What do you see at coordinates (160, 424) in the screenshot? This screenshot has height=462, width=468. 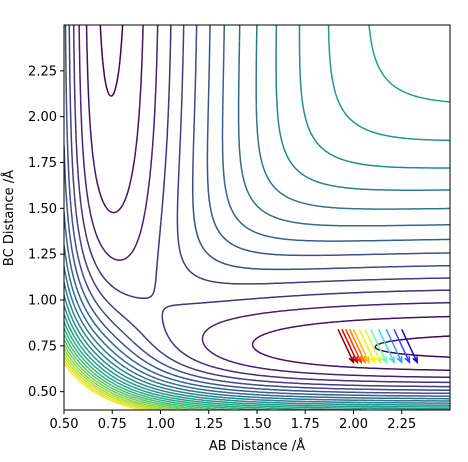 I see `x-tick-label: 1.00` at bounding box center [160, 424].